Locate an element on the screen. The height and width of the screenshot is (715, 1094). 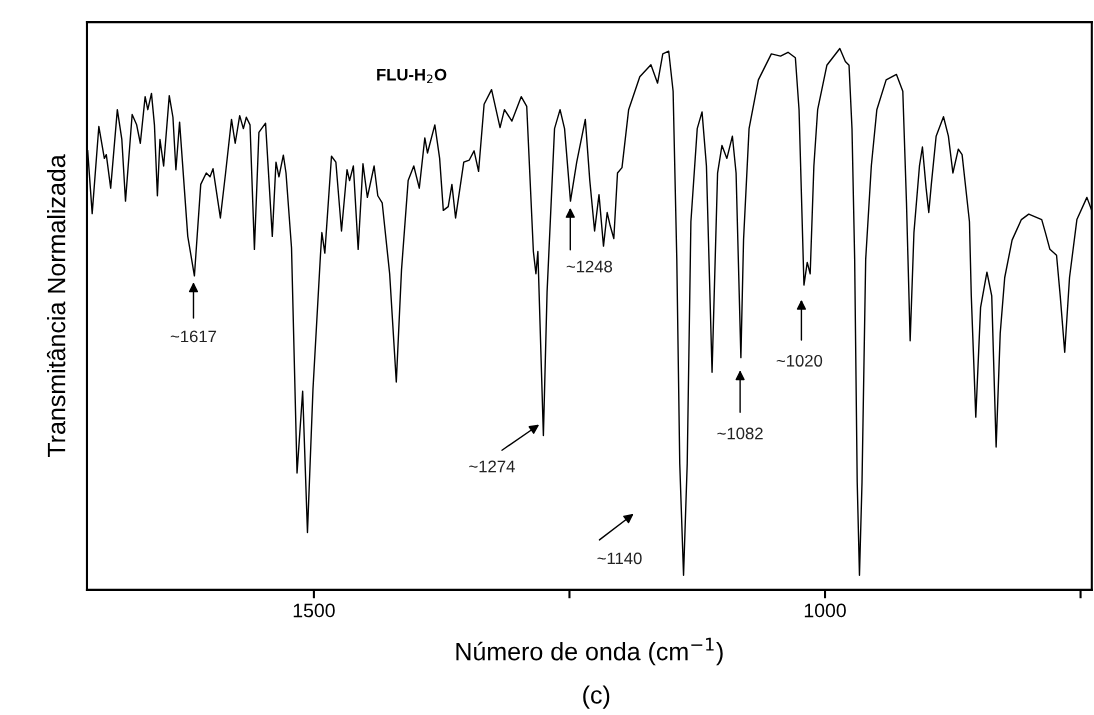
annotation: ~1248 is located at coordinates (589, 266).